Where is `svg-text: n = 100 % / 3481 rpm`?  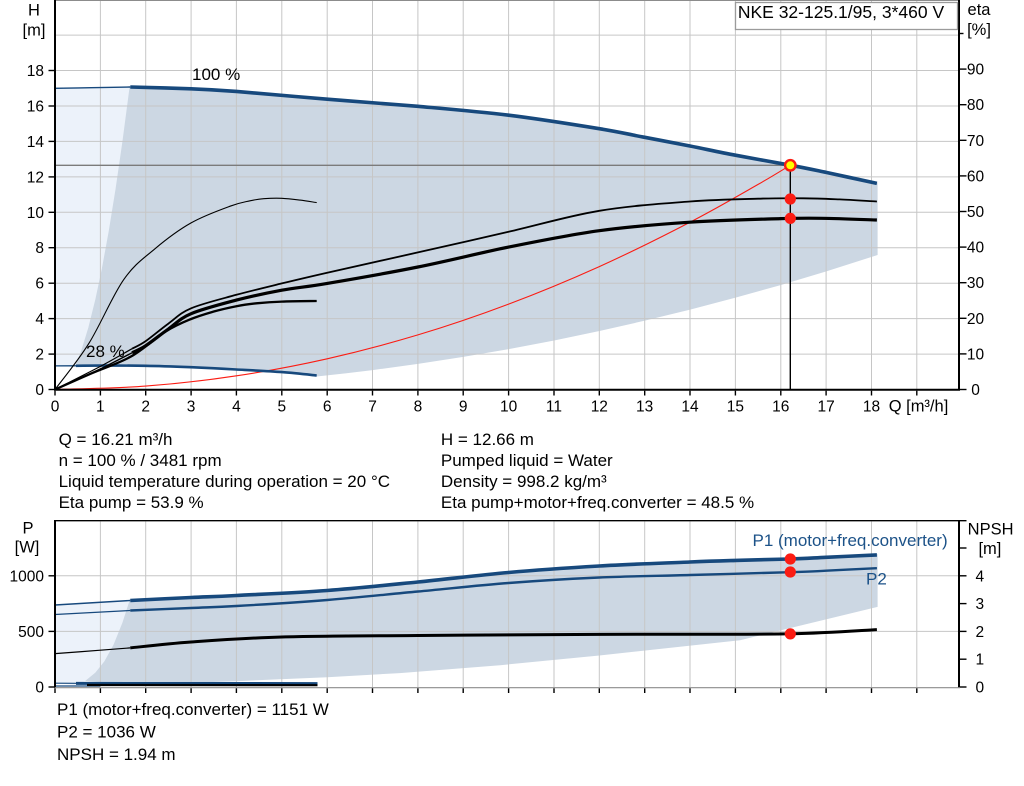 svg-text: n = 100 % / 3481 rpm is located at coordinates (140, 460).